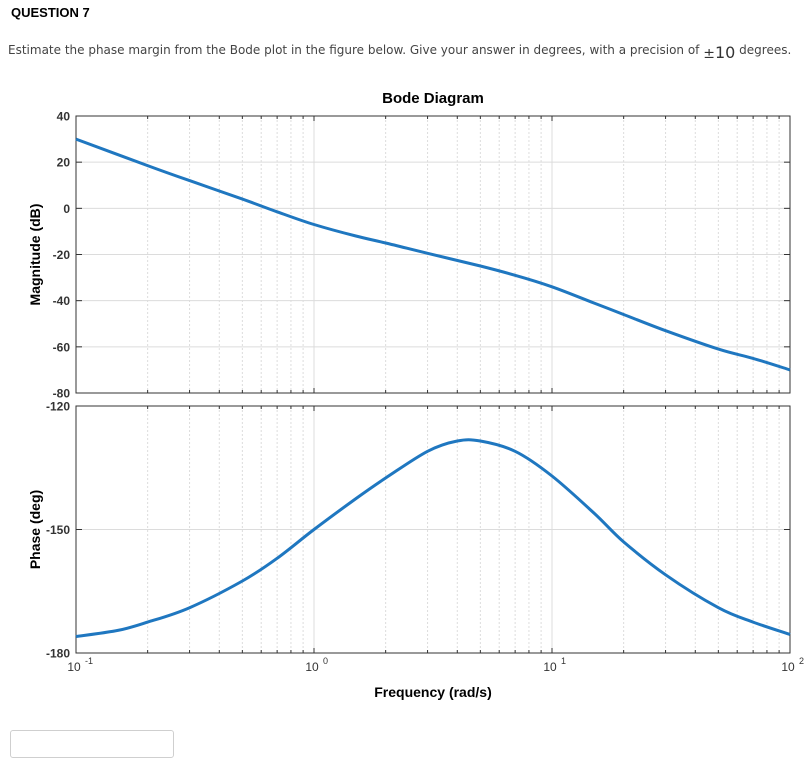 This screenshot has width=805, height=770. I want to click on chart-title: Bode Diagram, so click(433, 98).